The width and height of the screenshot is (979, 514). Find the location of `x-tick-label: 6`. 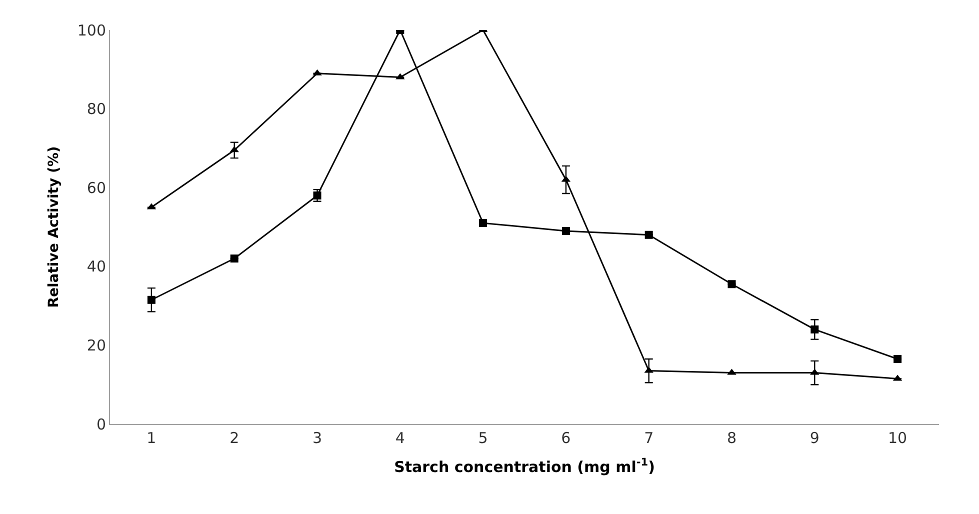

x-tick-label: 6 is located at coordinates (566, 438).